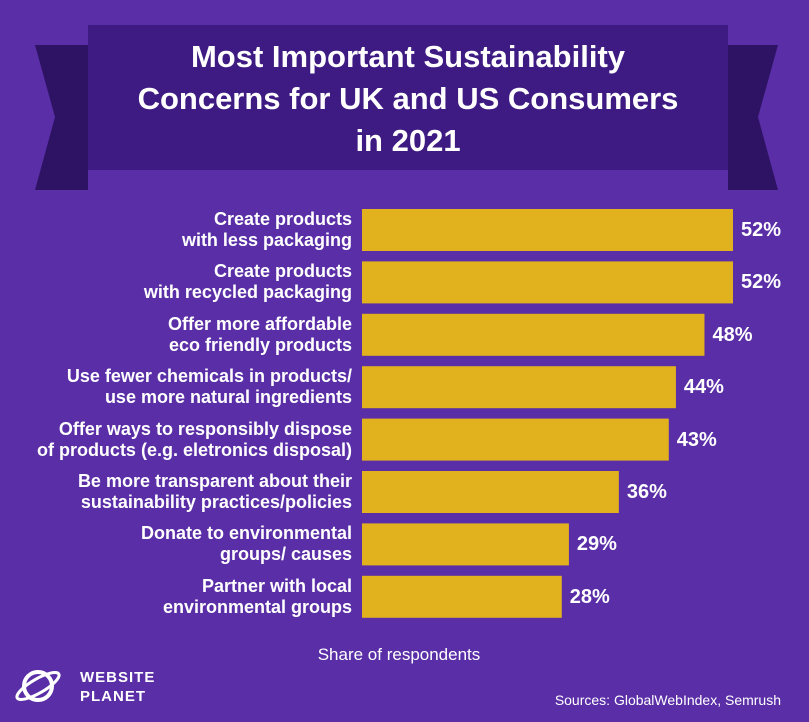  I want to click on x-axis-label: Share of respondents, so click(399, 654).